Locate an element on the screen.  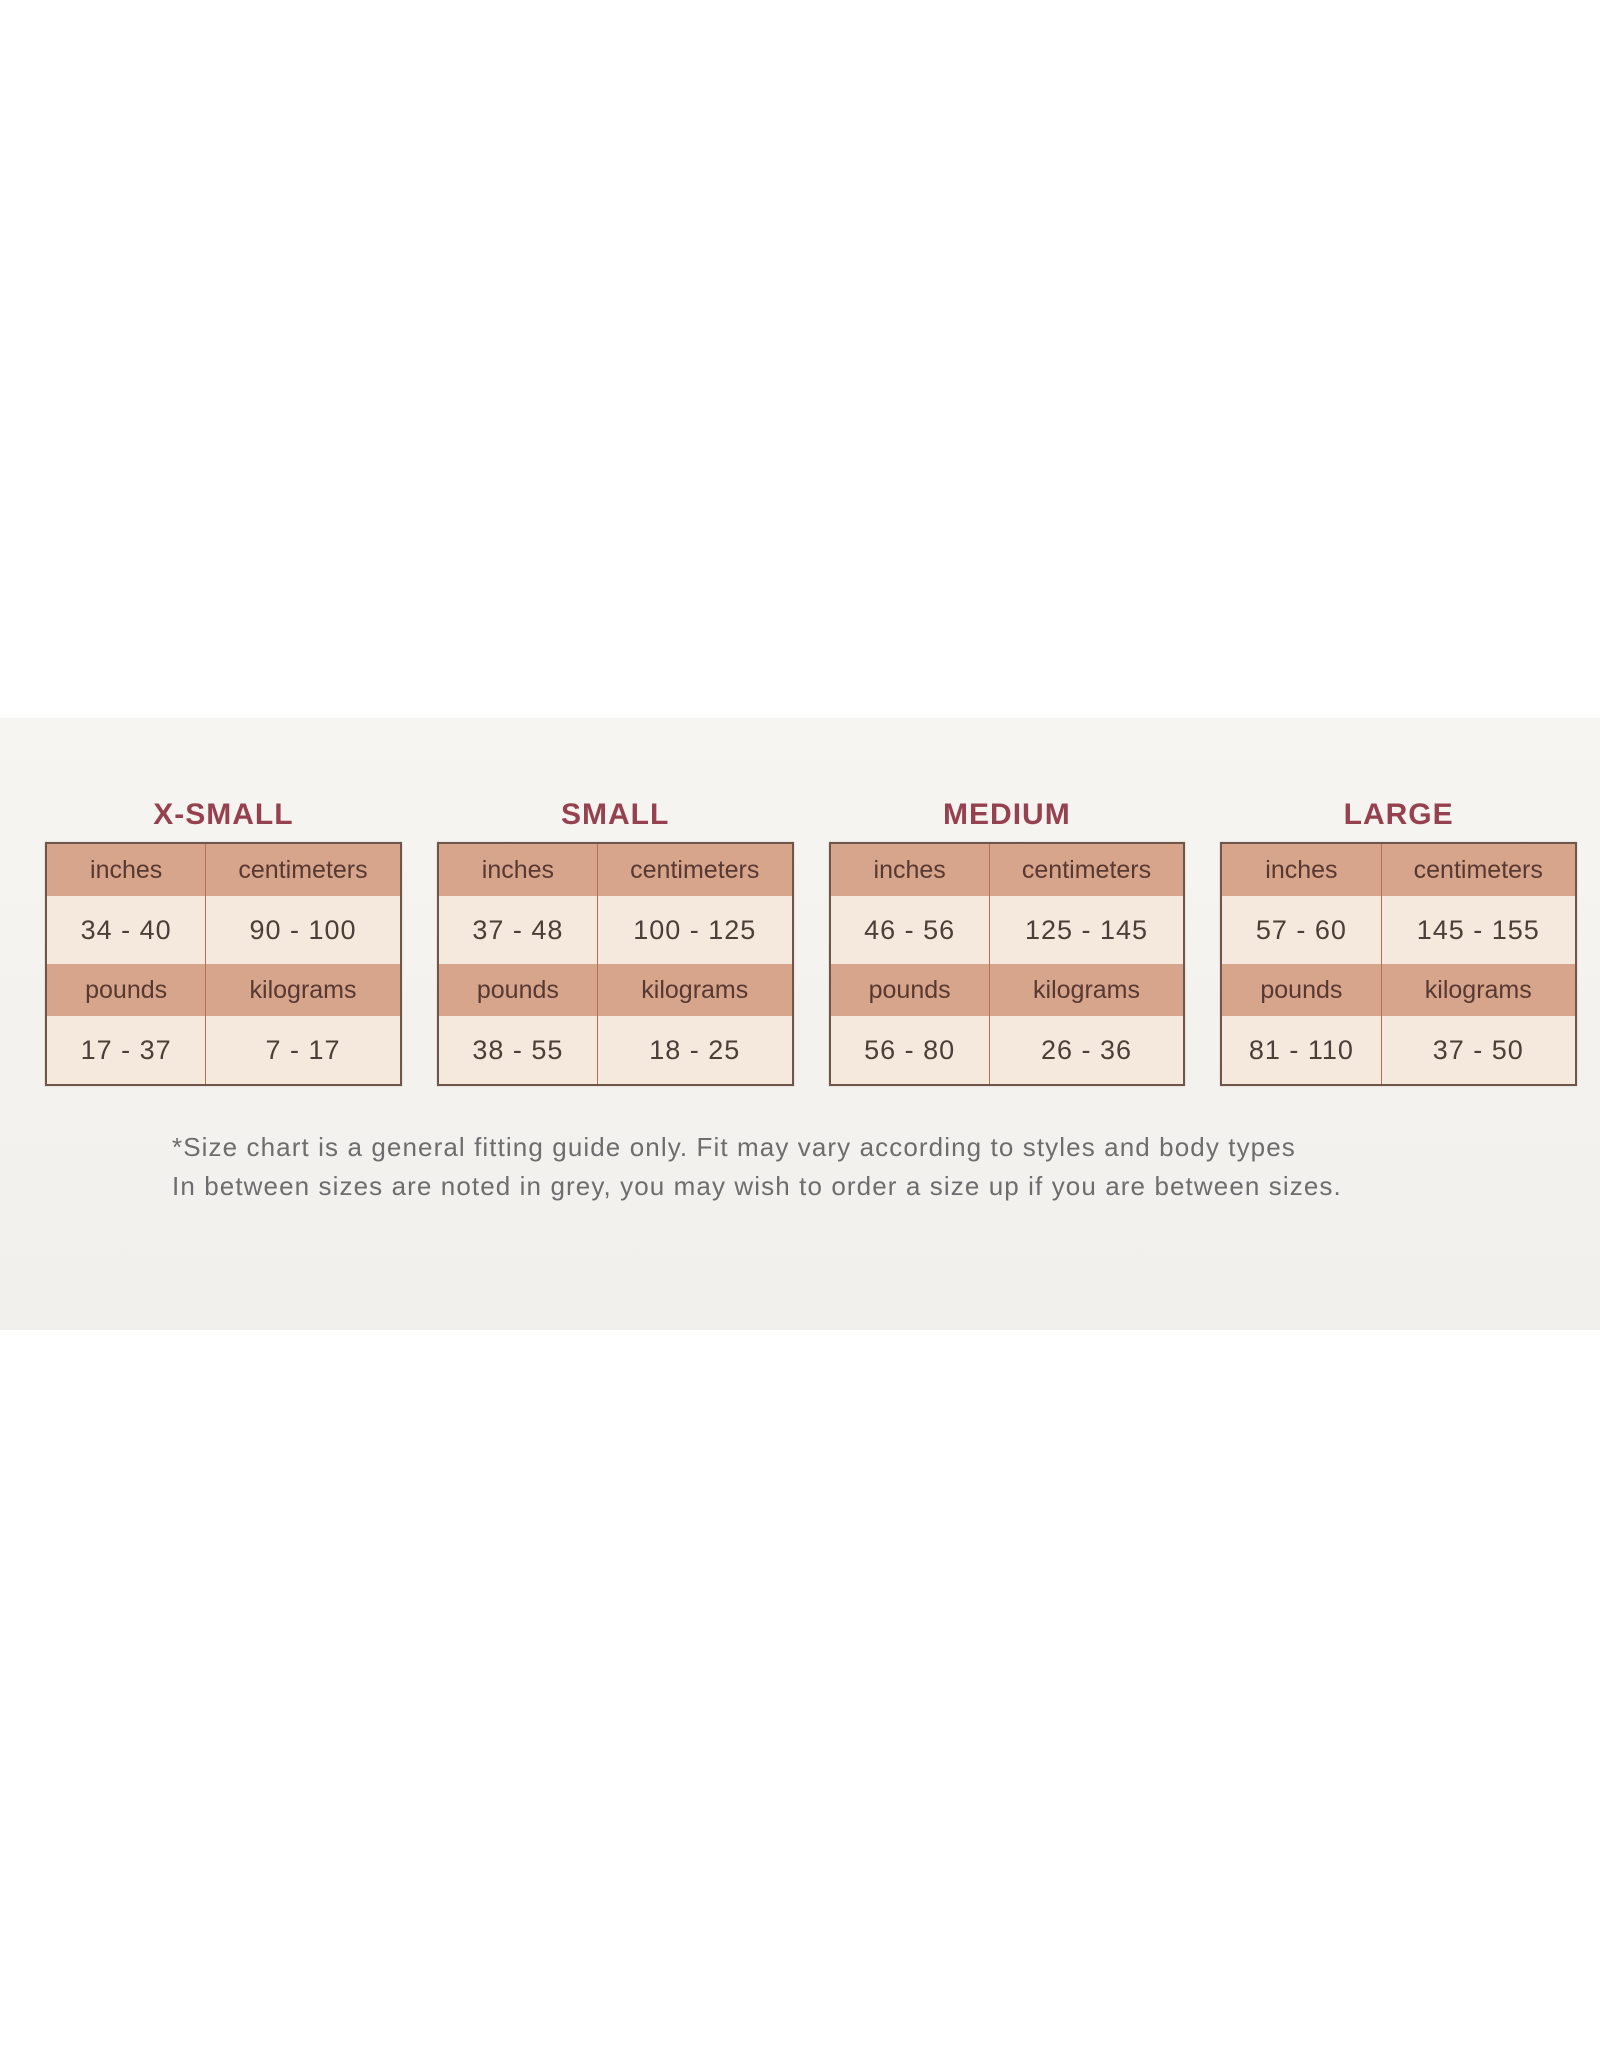
table-row: 37 - 48 100 - 125 is located at coordinates (615, 930).